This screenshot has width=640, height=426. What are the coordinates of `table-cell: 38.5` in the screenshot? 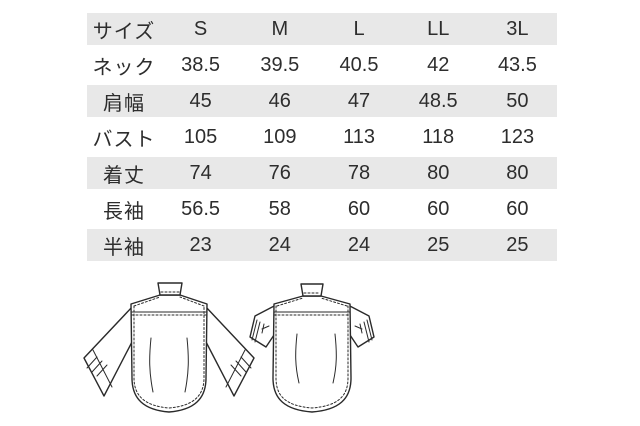 It's located at (201, 64).